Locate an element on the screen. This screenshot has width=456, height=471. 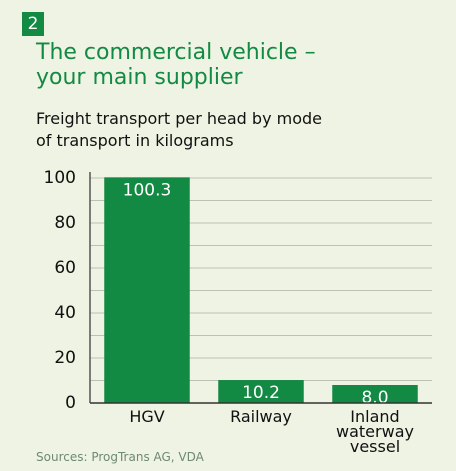
badge: 2 is located at coordinates (33, 24).